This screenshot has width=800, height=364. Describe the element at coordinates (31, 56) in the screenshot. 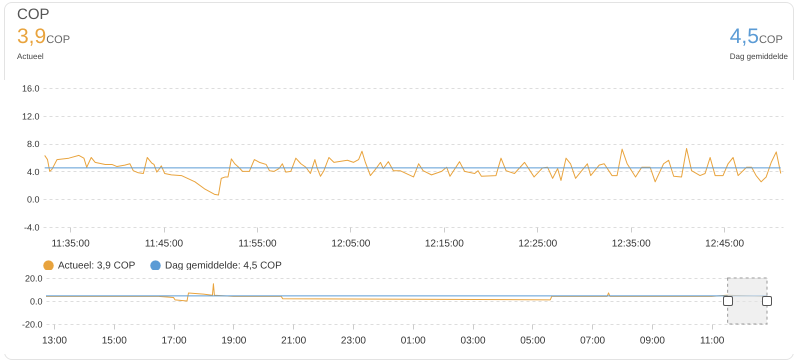

I see `text: Actueel` at that location.